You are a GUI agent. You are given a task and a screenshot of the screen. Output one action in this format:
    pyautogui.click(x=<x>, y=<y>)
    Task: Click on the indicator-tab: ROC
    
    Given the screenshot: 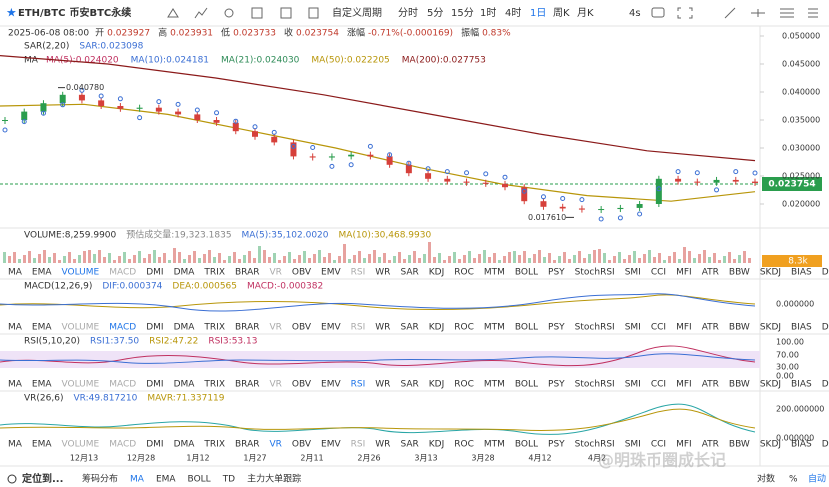 What is the action you would take?
    pyautogui.click(x=464, y=445)
    